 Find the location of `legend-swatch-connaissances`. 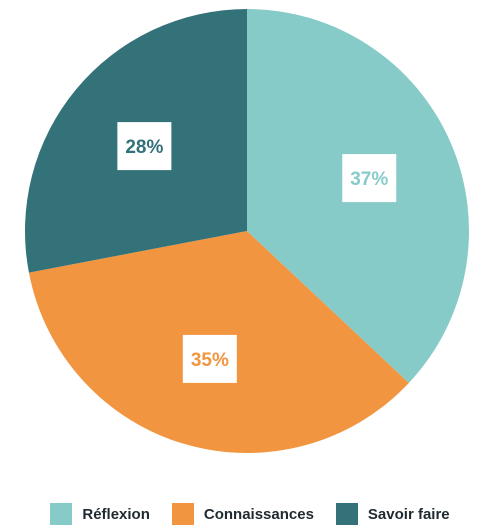

legend-swatch-connaissances is located at coordinates (182, 514).